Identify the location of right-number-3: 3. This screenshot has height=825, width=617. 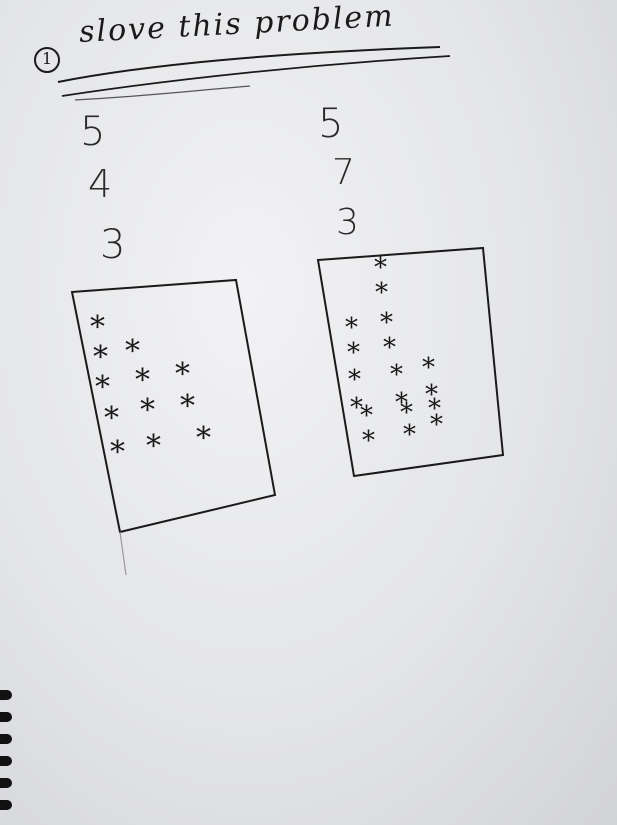
(347, 222).